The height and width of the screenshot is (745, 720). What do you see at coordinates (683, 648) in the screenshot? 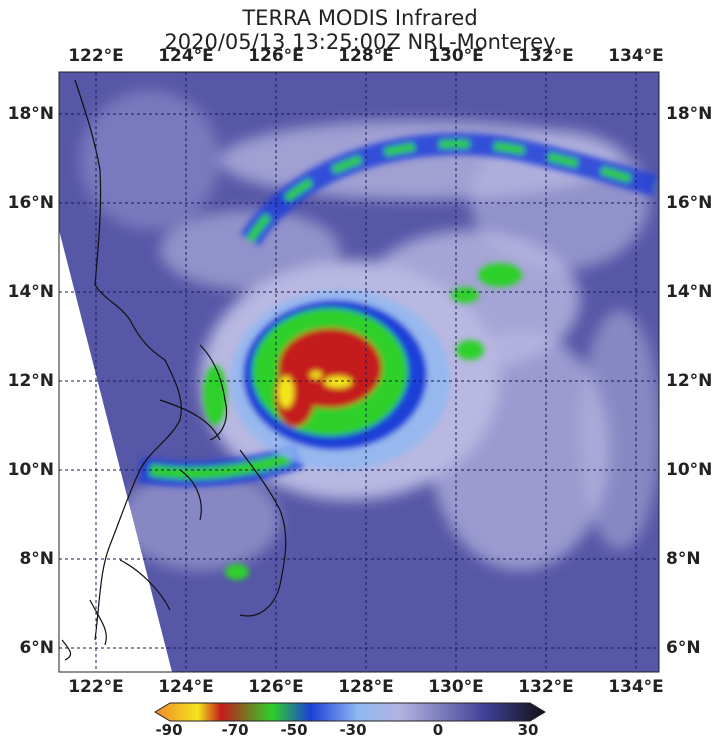
I see `lat-label-right: 6°N` at bounding box center [683, 648].